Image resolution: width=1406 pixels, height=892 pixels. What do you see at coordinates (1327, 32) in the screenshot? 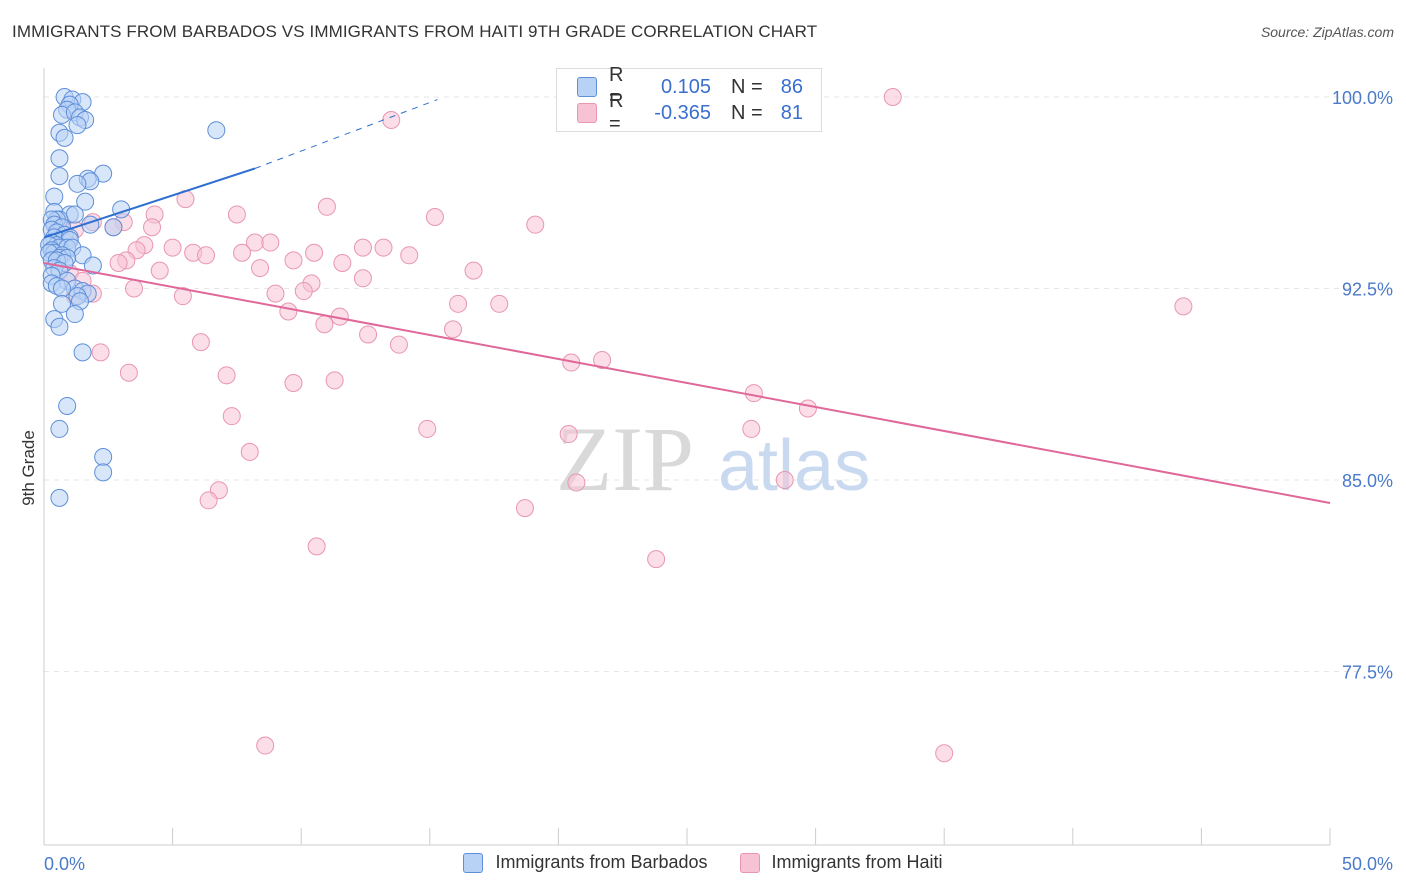
I see `source-label: Source: ZipAtlas.com` at bounding box center [1327, 32].